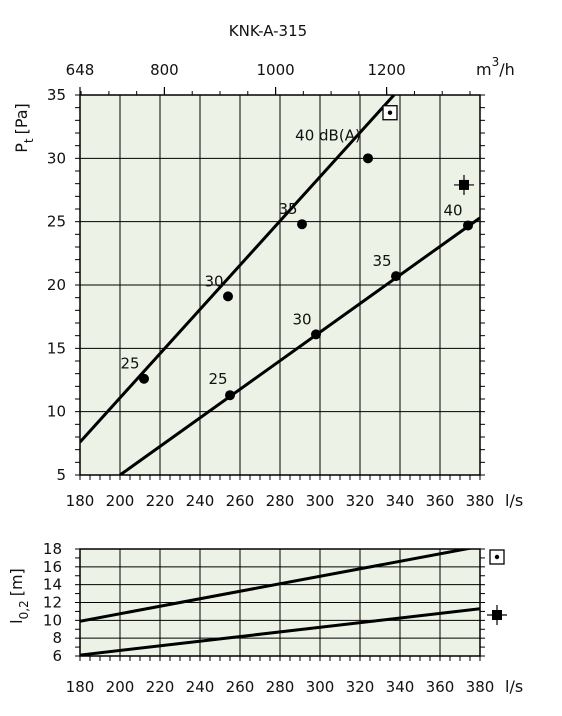  I want to click on throw-plot-frame, so click(280, 602).